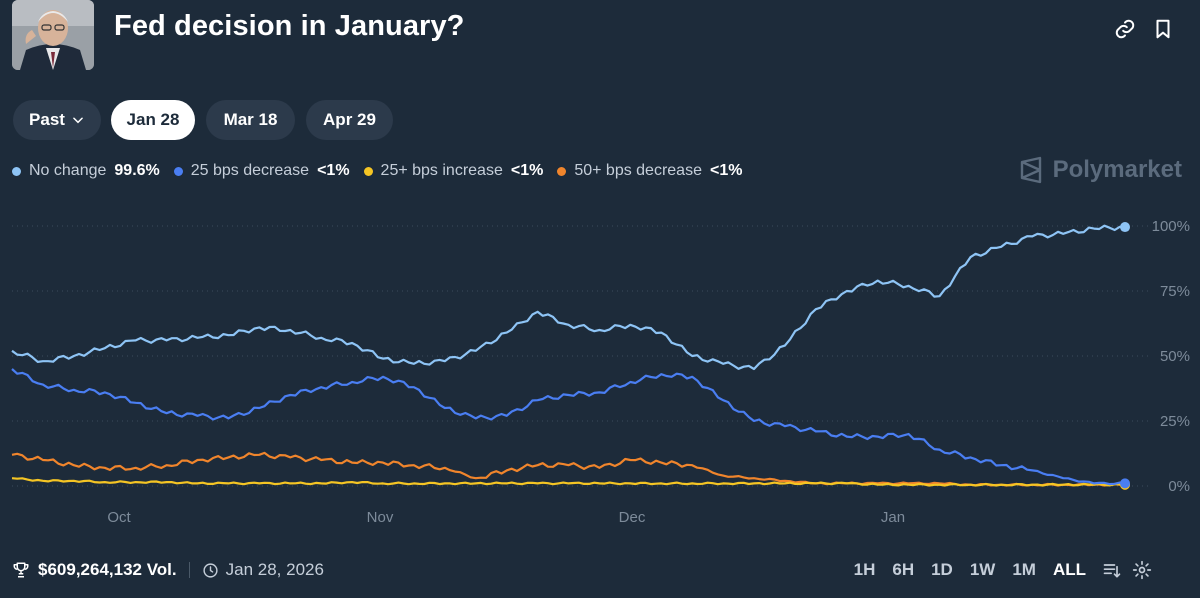 The image size is (1200, 598). I want to click on series-line-50-bps-decrease, so click(568, 469).